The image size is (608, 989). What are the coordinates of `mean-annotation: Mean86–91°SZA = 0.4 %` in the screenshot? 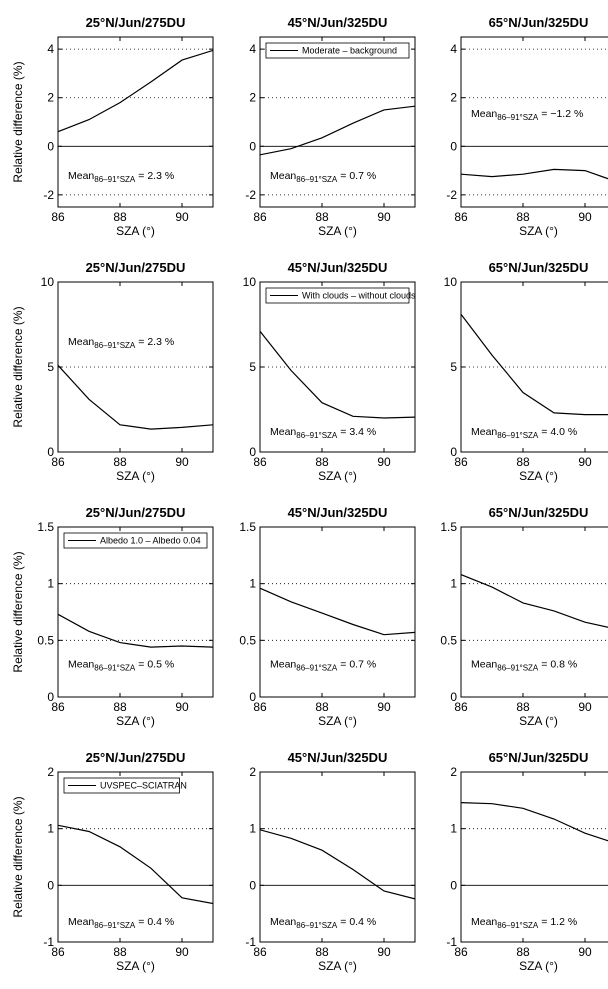 It's located at (121, 923).